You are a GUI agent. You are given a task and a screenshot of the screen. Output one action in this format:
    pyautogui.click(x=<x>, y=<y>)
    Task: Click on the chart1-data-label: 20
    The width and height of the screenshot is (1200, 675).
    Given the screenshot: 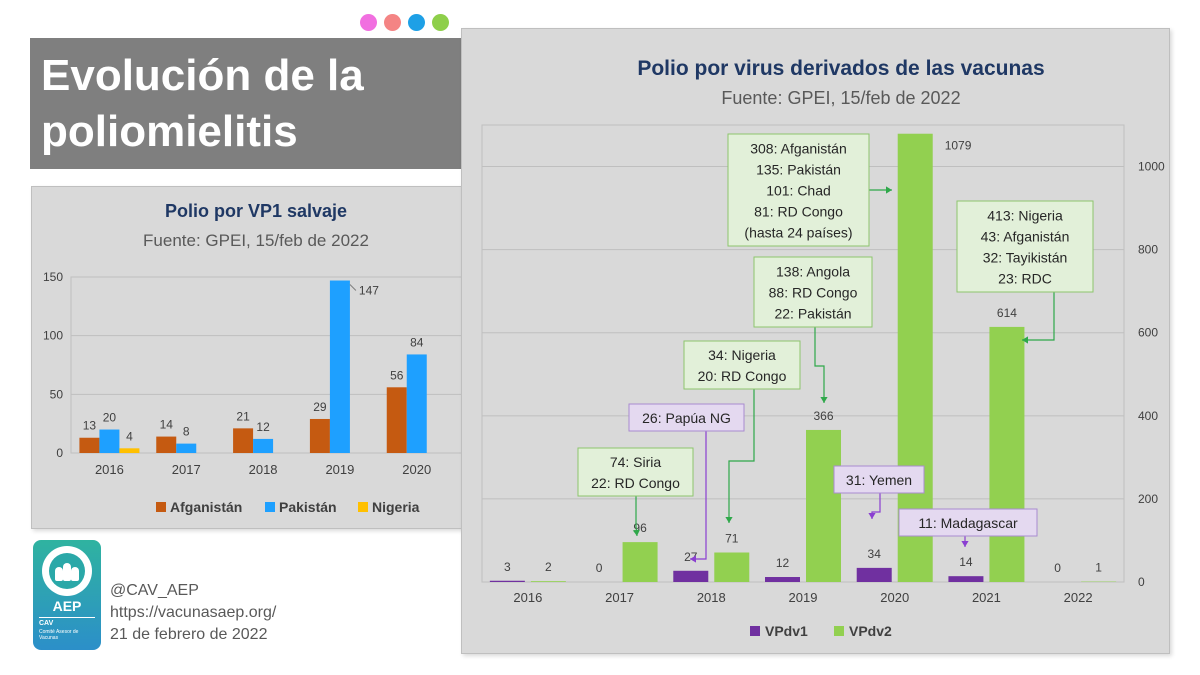 What is the action you would take?
    pyautogui.click(x=110, y=418)
    